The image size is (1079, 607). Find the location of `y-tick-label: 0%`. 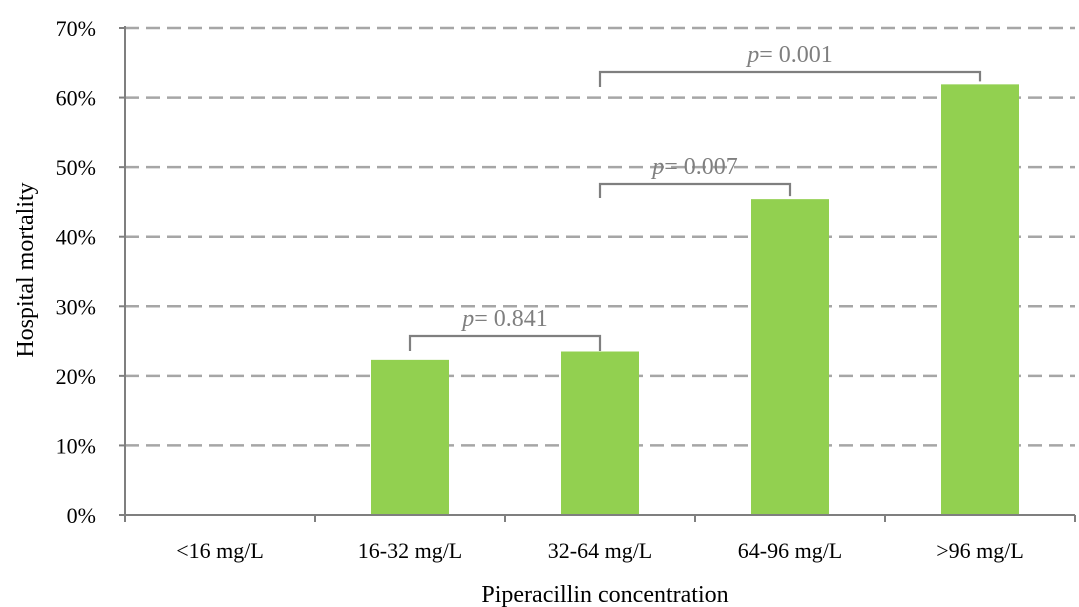

y-tick-label: 0% is located at coordinates (81, 515).